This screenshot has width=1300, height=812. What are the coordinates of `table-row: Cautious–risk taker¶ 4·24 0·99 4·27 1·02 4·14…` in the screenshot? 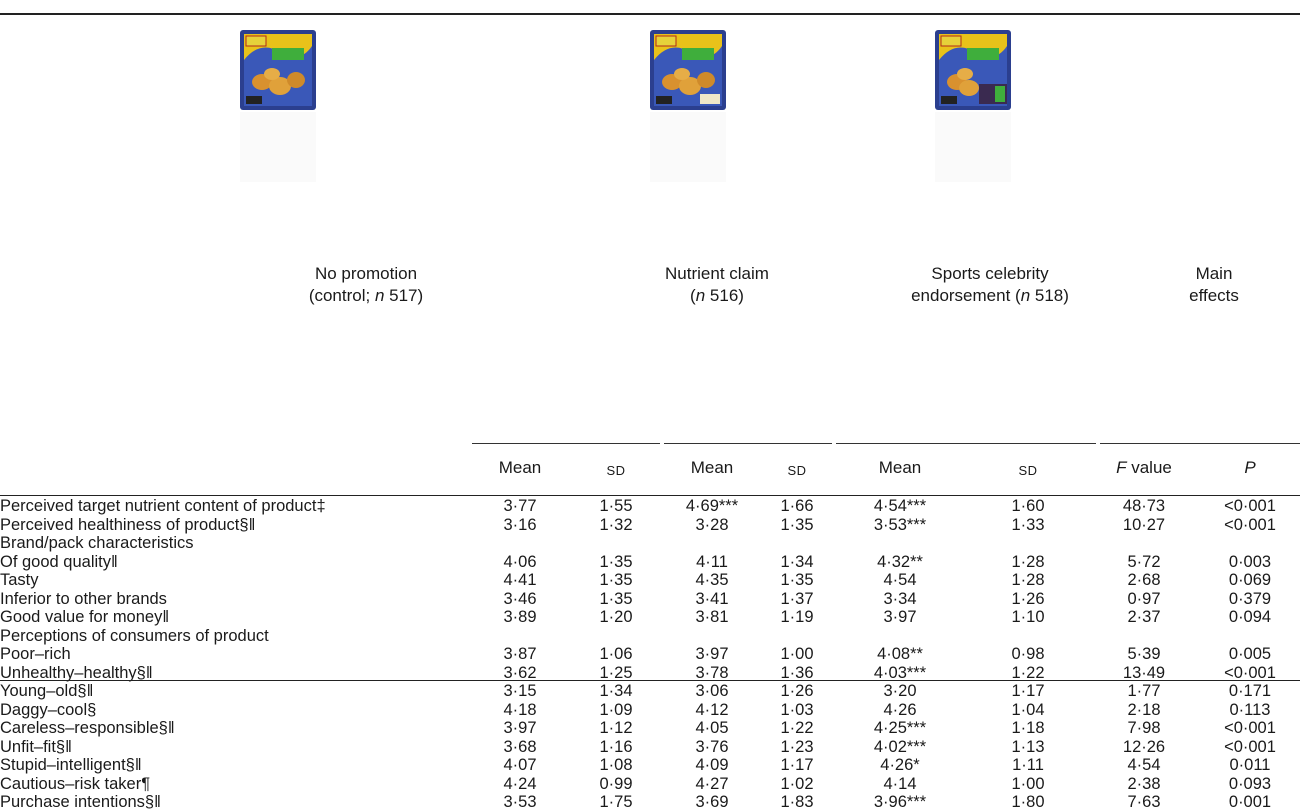 It's located at (650, 784).